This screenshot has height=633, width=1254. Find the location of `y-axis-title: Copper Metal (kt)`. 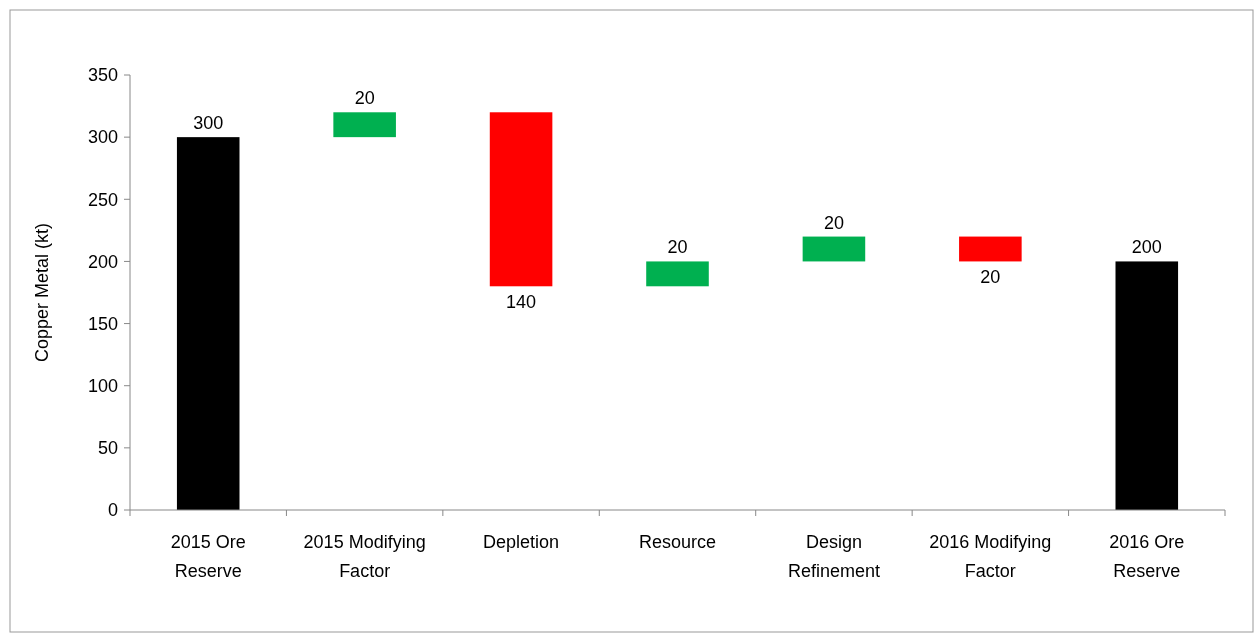

y-axis-title: Copper Metal (kt) is located at coordinates (42, 292).